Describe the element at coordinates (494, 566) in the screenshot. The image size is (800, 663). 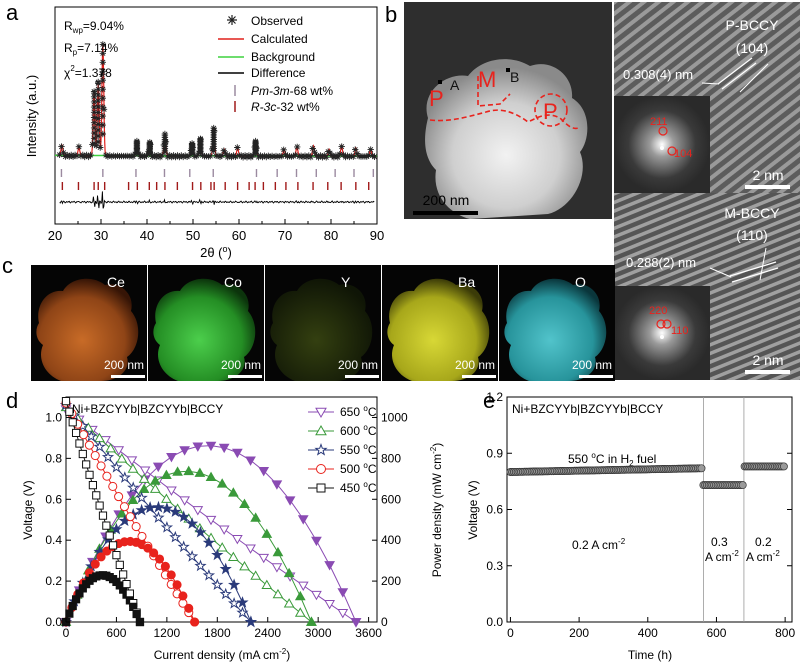
I see `y-tick-label: 0.3` at that location.